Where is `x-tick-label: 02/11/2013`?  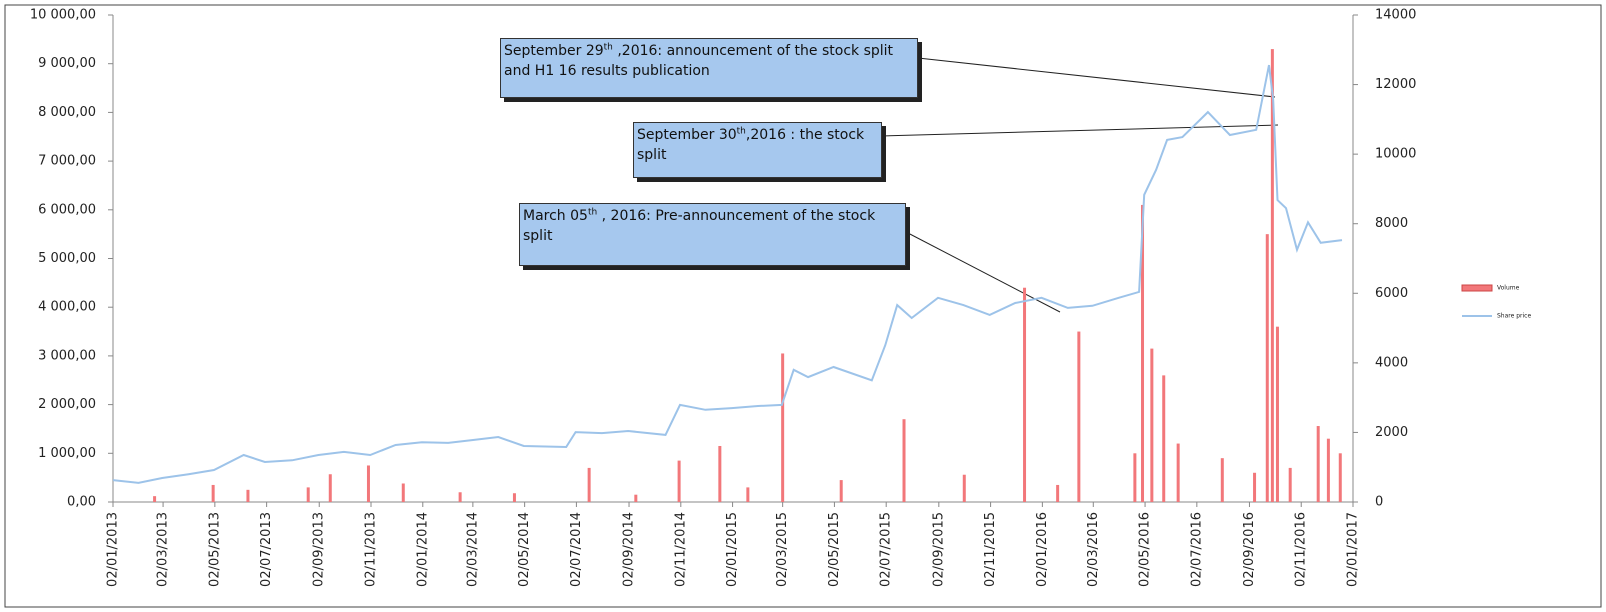 x-tick-label: 02/11/2013 is located at coordinates (371, 549).